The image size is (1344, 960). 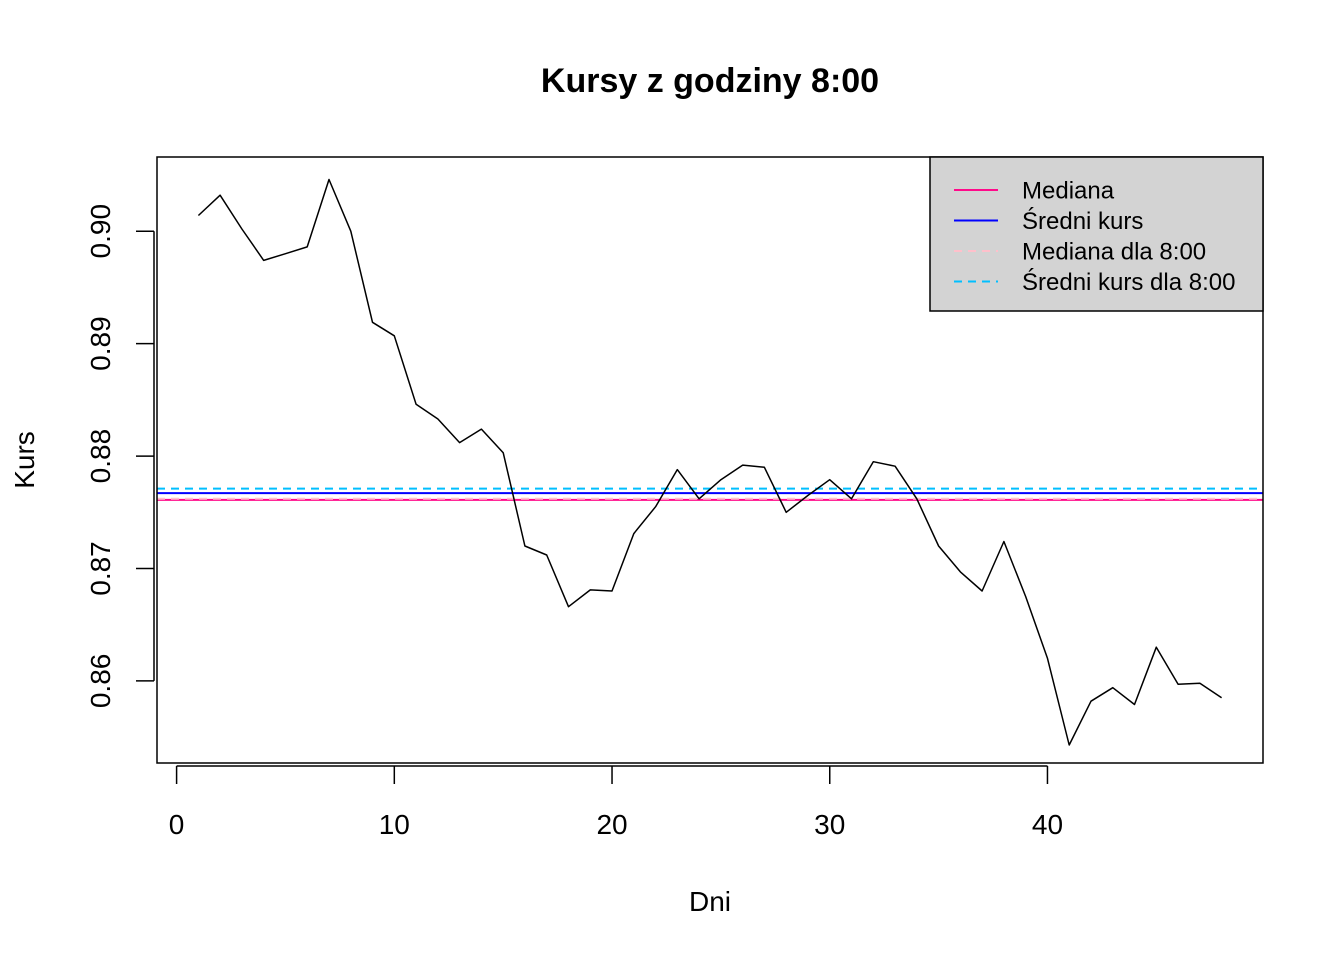 What do you see at coordinates (394, 824) in the screenshot?
I see `x-tick-label: 10` at bounding box center [394, 824].